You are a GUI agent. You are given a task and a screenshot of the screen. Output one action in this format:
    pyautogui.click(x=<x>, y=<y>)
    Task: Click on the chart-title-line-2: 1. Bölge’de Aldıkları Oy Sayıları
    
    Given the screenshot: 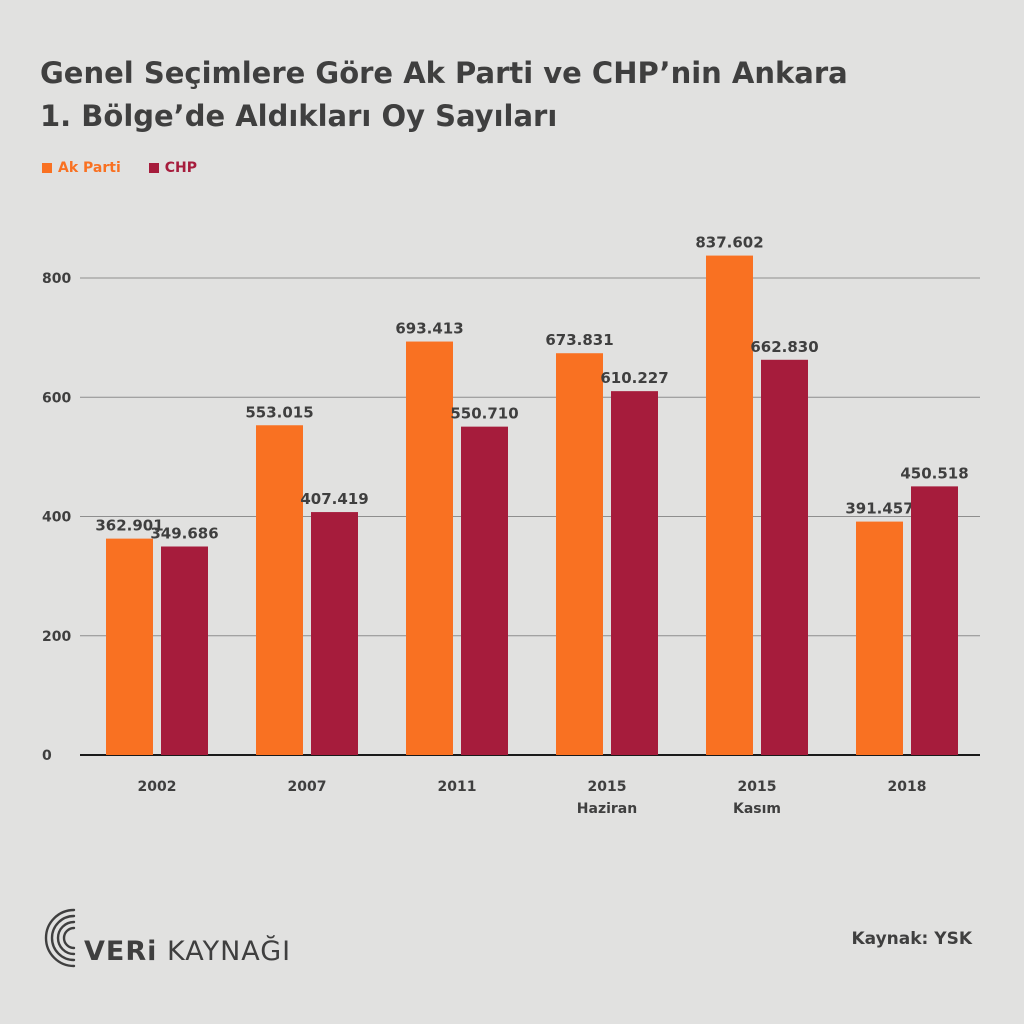 What is the action you would take?
    pyautogui.click(x=299, y=116)
    